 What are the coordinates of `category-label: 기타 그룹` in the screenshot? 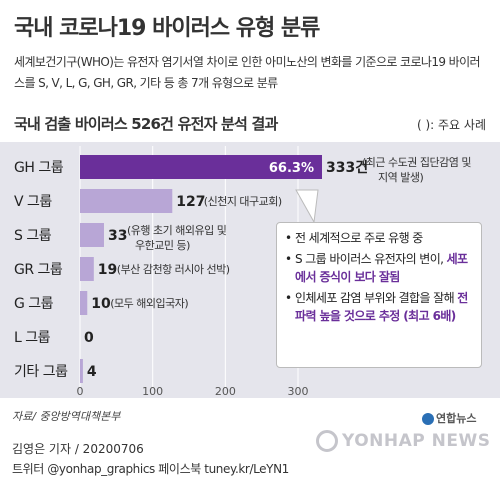 It's located at (41, 372).